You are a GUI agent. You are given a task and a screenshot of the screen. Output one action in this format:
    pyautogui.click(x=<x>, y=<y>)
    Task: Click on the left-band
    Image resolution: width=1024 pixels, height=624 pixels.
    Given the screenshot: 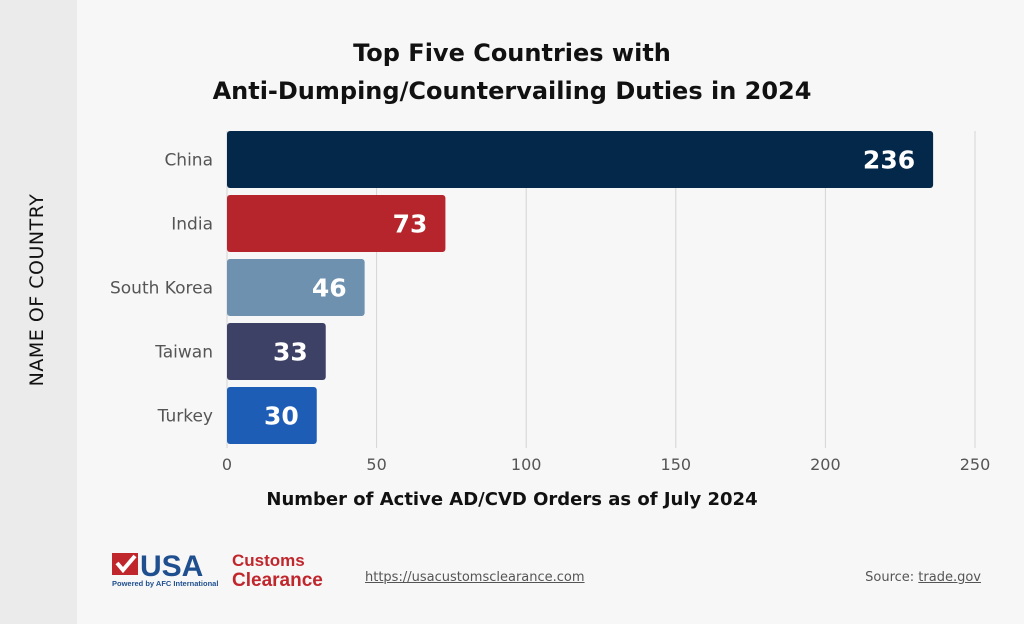 What is the action you would take?
    pyautogui.click(x=38, y=312)
    